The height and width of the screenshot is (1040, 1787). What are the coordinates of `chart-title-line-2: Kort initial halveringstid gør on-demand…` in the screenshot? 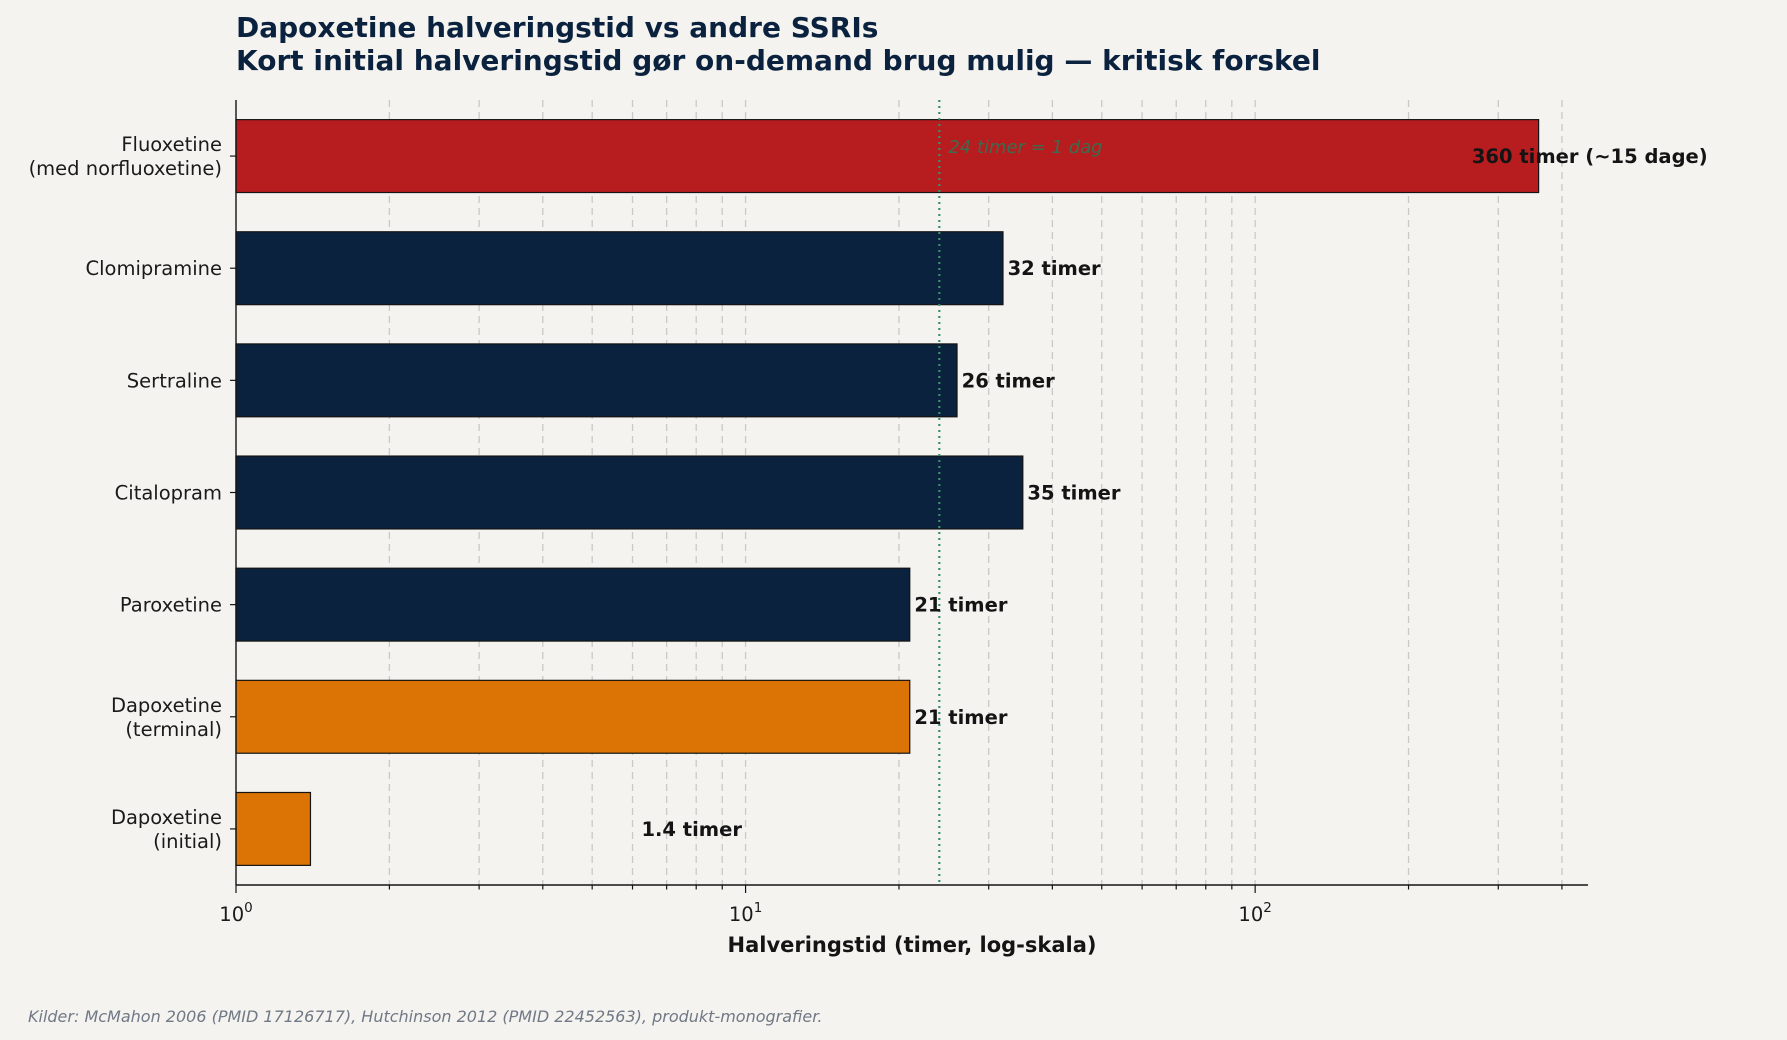 It's located at (778, 60).